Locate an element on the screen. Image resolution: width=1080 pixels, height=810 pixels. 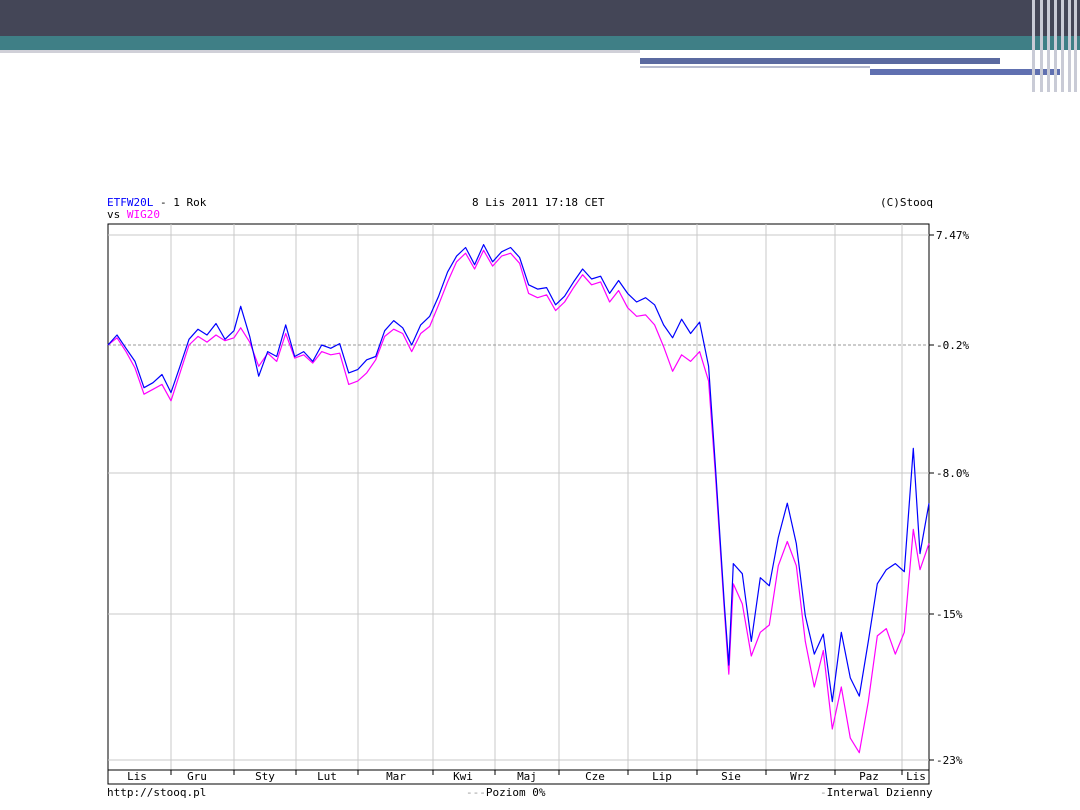
x-tick-label: Kwi is located at coordinates (463, 776).